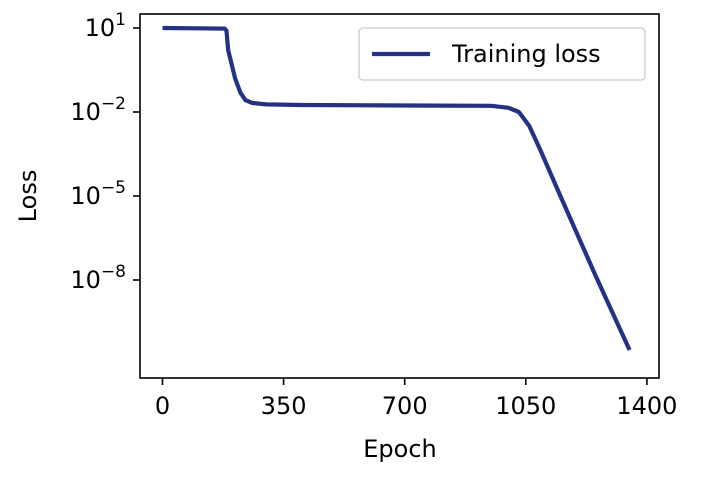 The height and width of the screenshot is (482, 710). What do you see at coordinates (405, 406) in the screenshot?
I see `x-tick-label: 700` at bounding box center [405, 406].